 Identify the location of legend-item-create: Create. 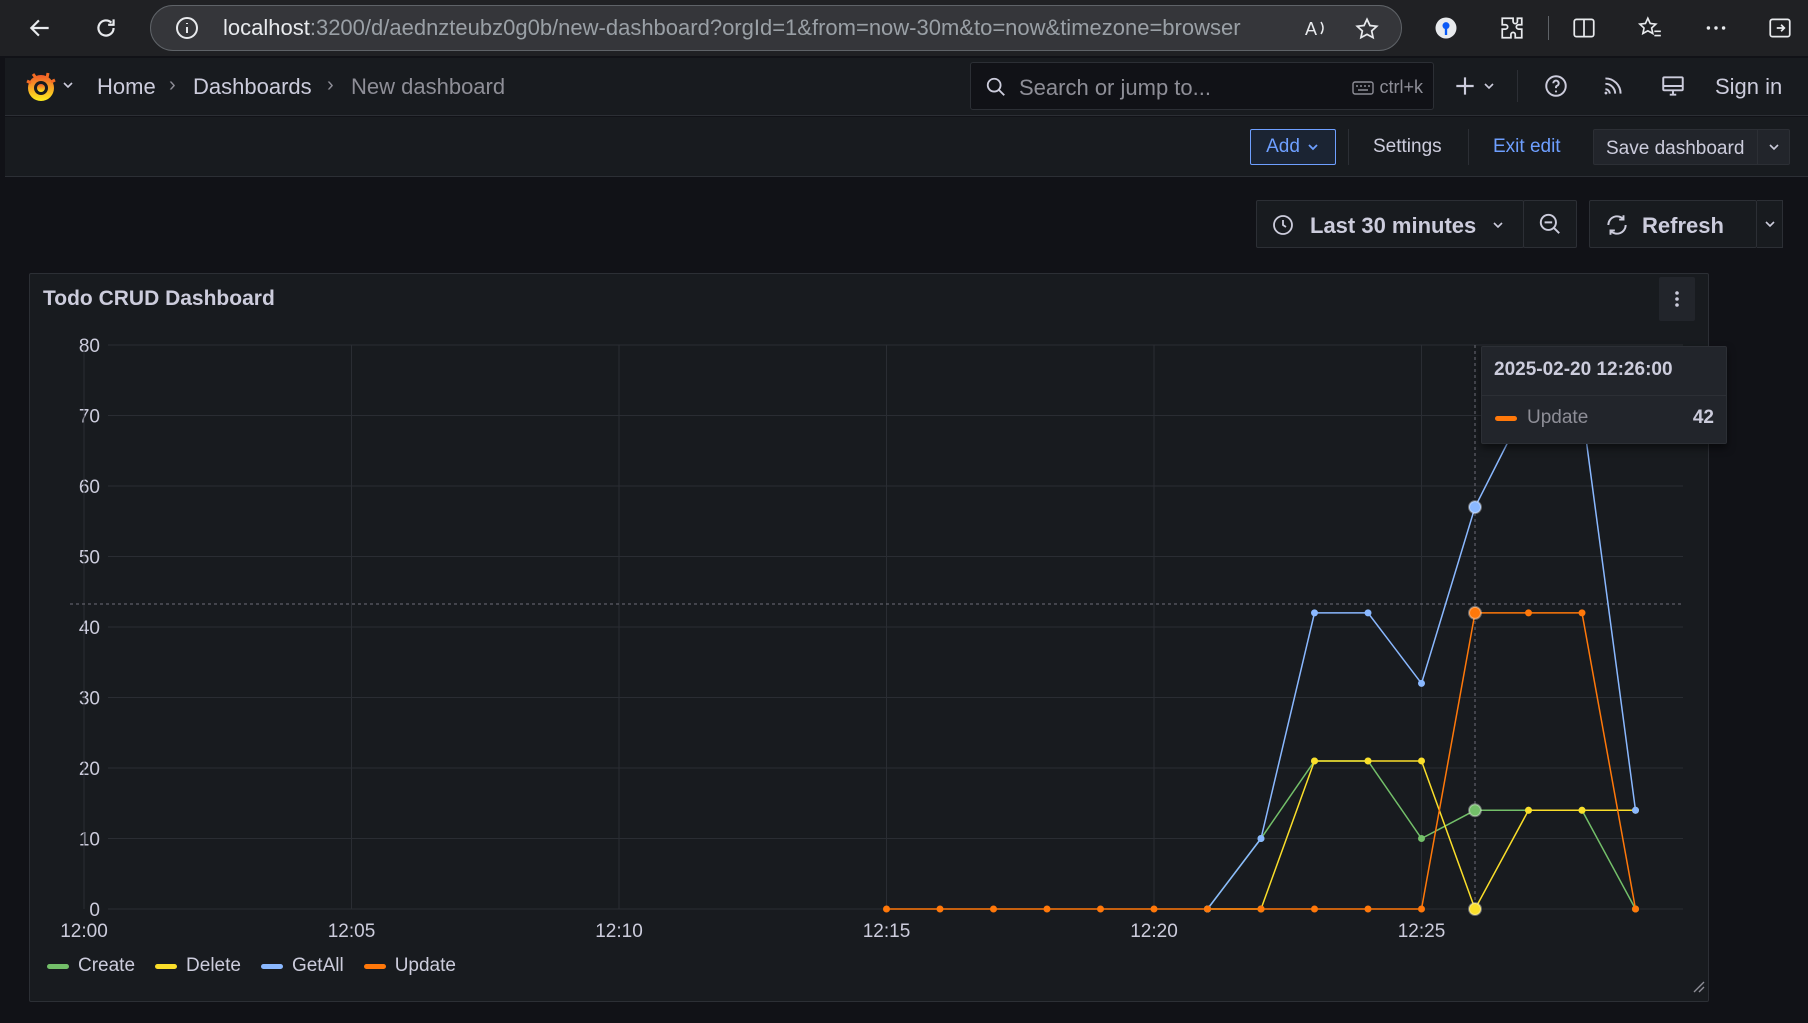
(91, 966).